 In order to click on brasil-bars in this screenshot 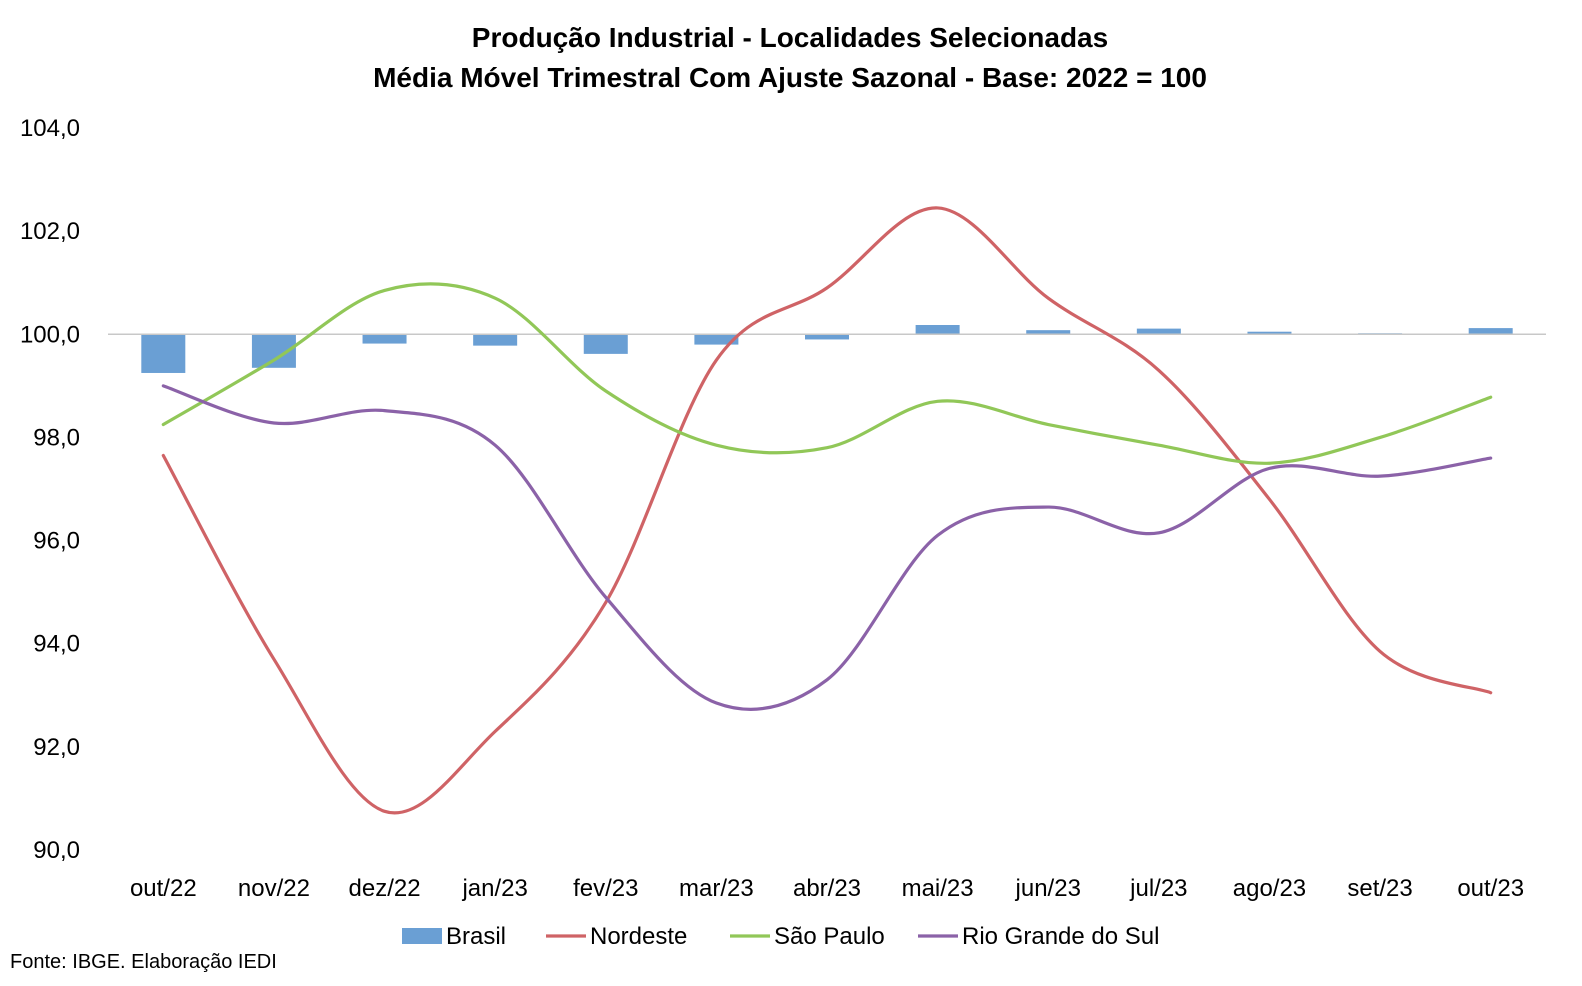, I will do `click(827, 349)`.